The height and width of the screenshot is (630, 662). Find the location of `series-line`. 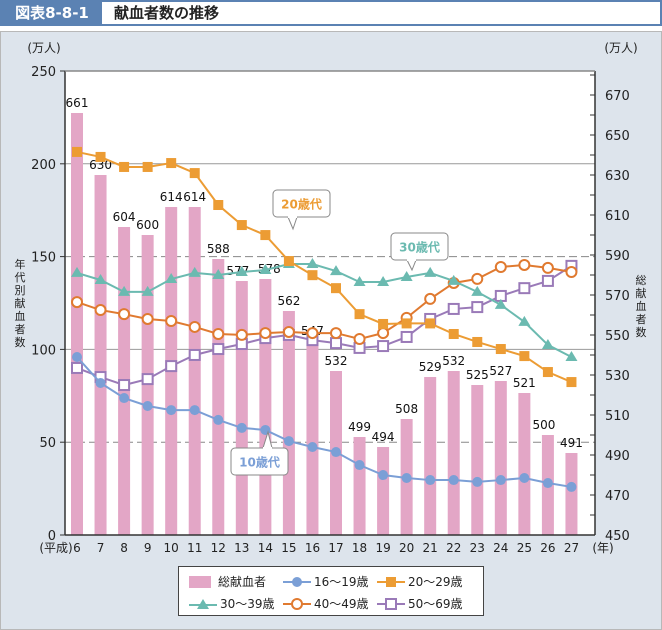

series-line is located at coordinates (324, 326).